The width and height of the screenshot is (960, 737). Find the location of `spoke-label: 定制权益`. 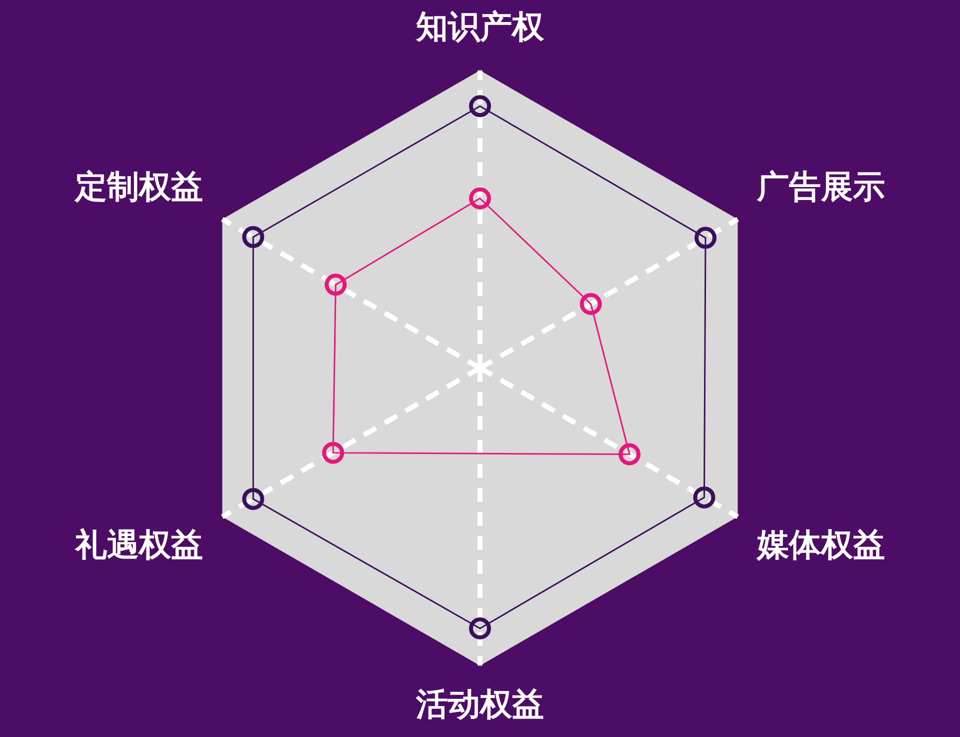

spoke-label: 定制权益 is located at coordinates (139, 186).